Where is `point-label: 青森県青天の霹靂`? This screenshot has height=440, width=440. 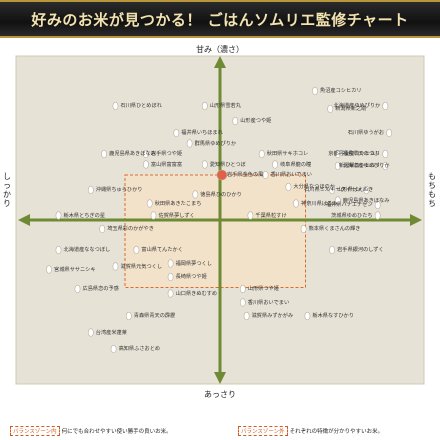
point-label: 青森県青天の霹靂 is located at coordinates (154, 316).